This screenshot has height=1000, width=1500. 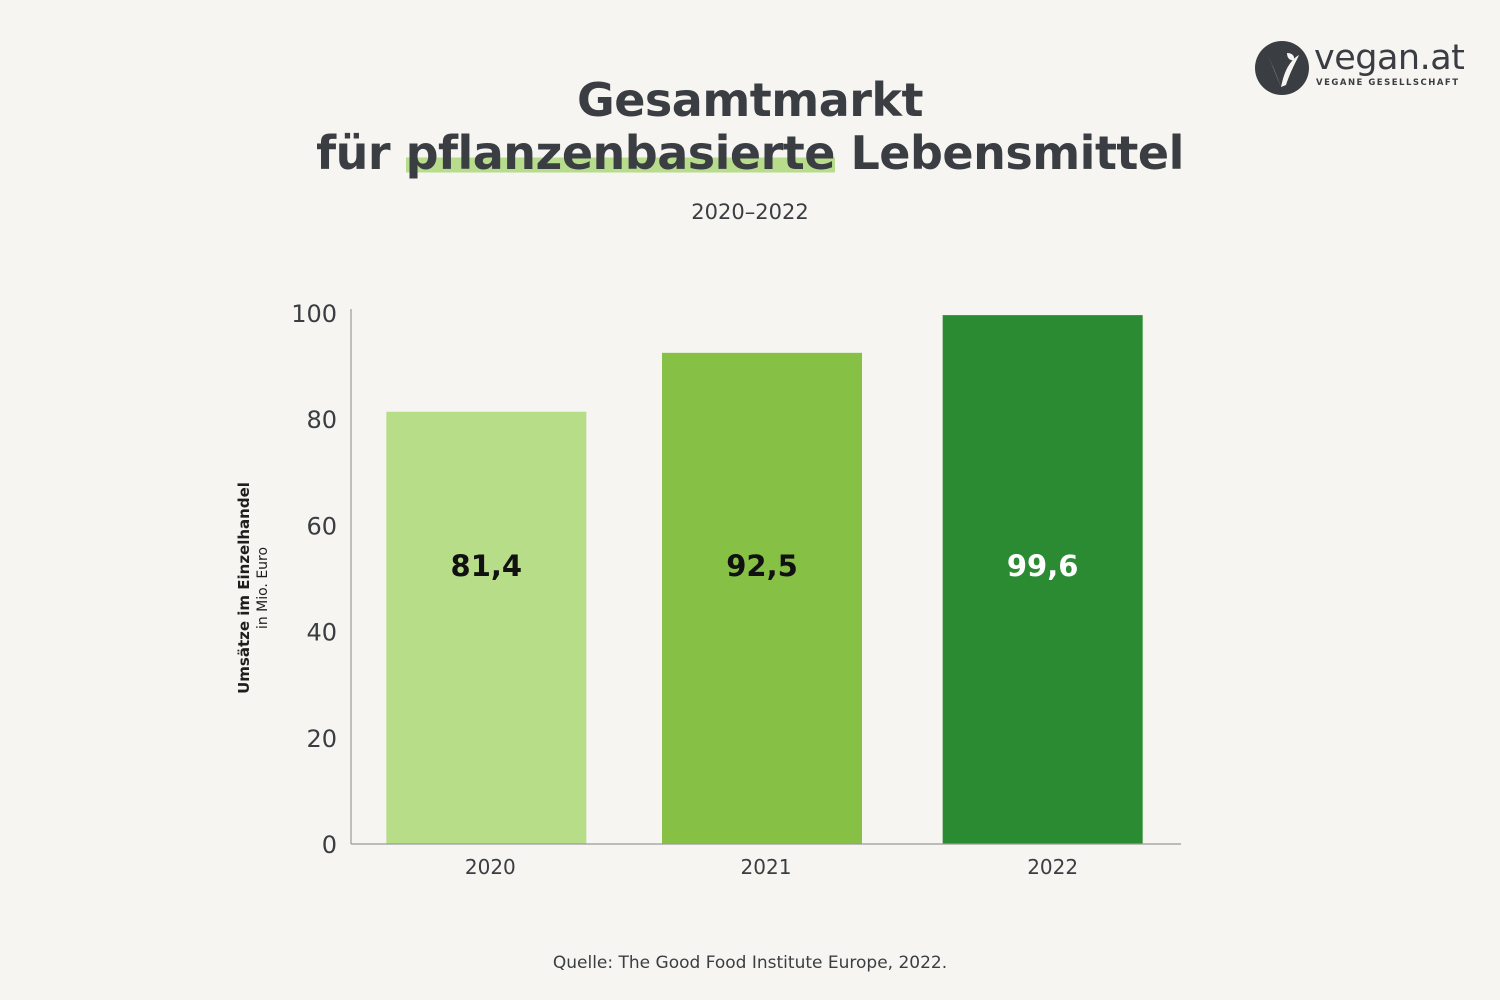 I want to click on title-line-2-prefix: für, so click(x=361, y=153).